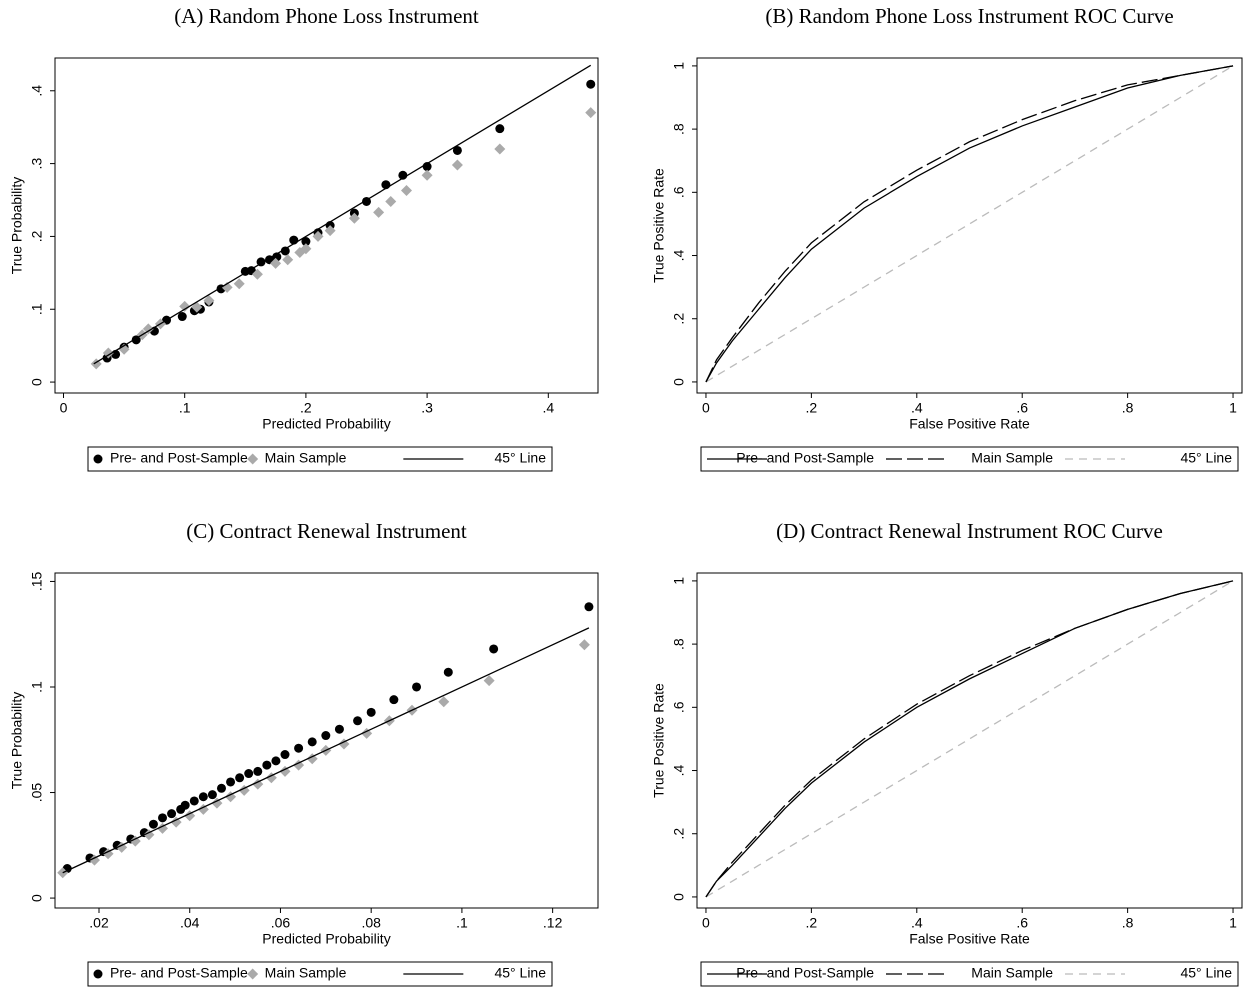 Image resolution: width=1245 pixels, height=988 pixels. I want to click on y-tick-label: .8, so click(679, 644).